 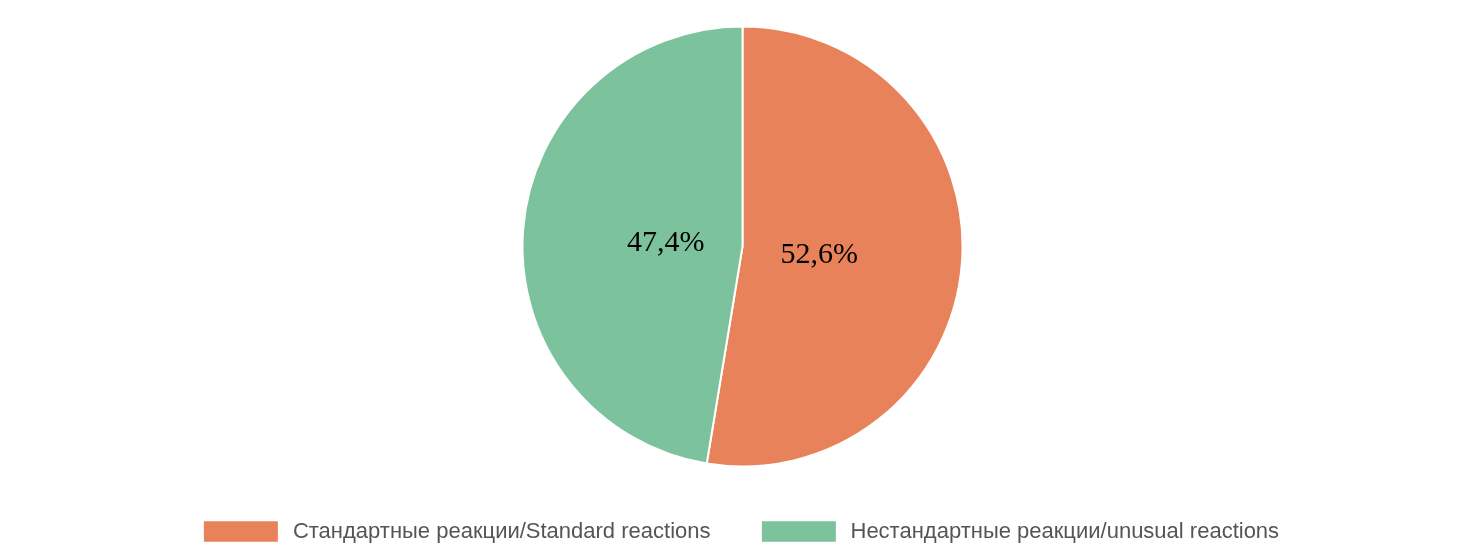 What do you see at coordinates (666, 240) in the screenshot?
I see `data-label: 47,4%` at bounding box center [666, 240].